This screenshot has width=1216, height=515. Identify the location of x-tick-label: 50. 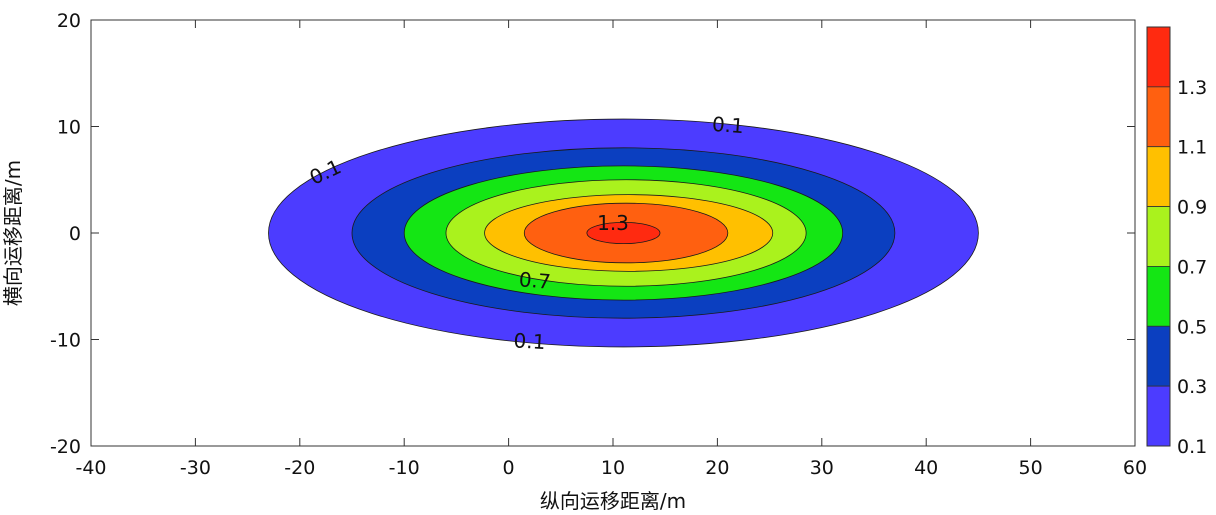
(1031, 468).